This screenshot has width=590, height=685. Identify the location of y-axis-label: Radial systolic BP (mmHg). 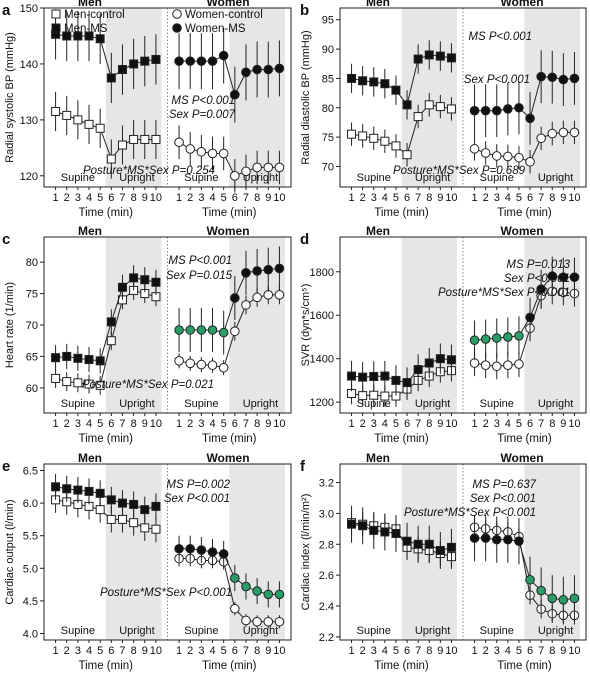
(10, 97).